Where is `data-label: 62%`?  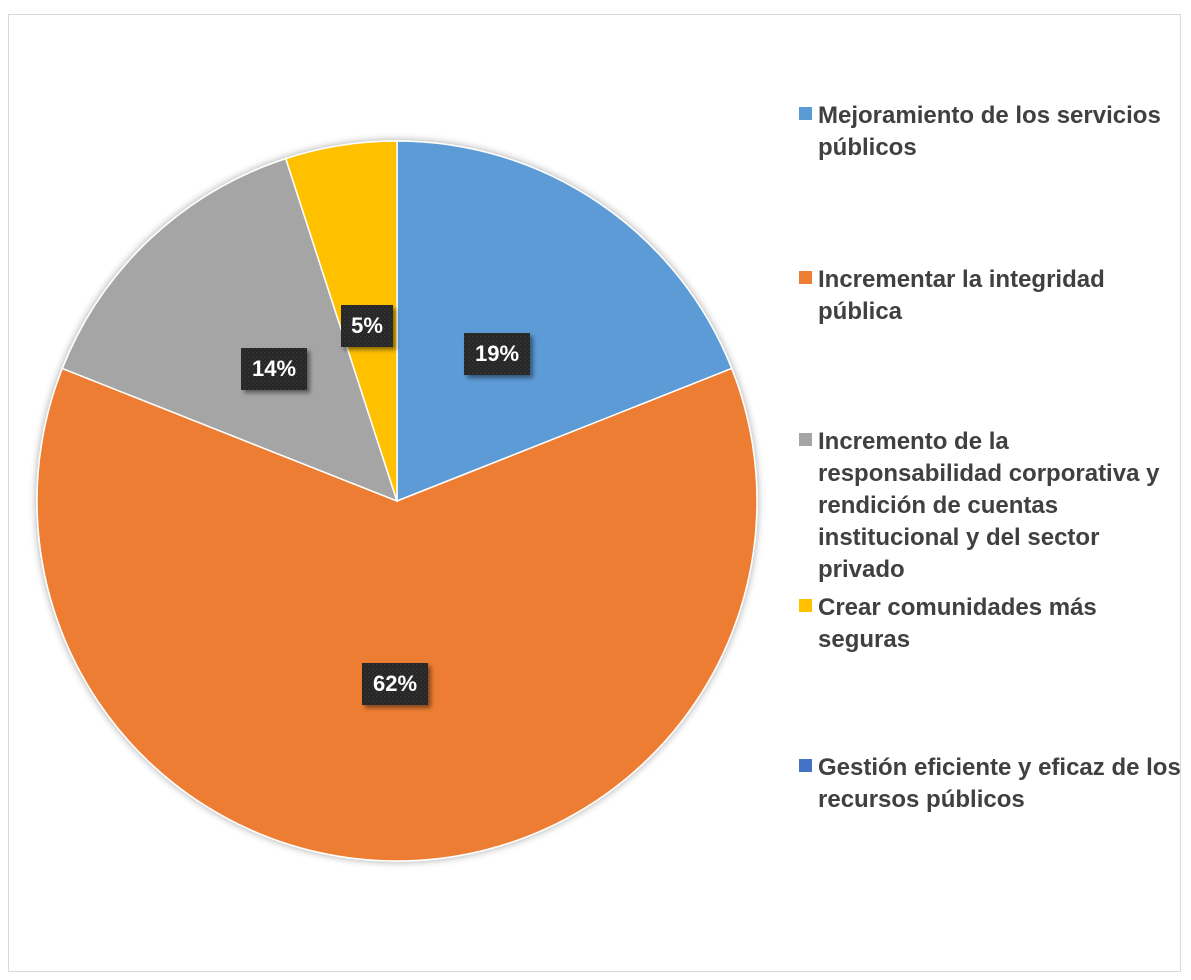 data-label: 62% is located at coordinates (395, 684).